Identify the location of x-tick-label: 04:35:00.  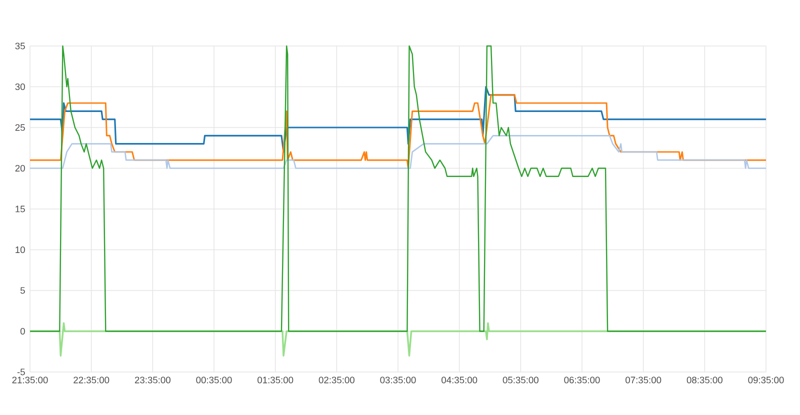
(460, 380).